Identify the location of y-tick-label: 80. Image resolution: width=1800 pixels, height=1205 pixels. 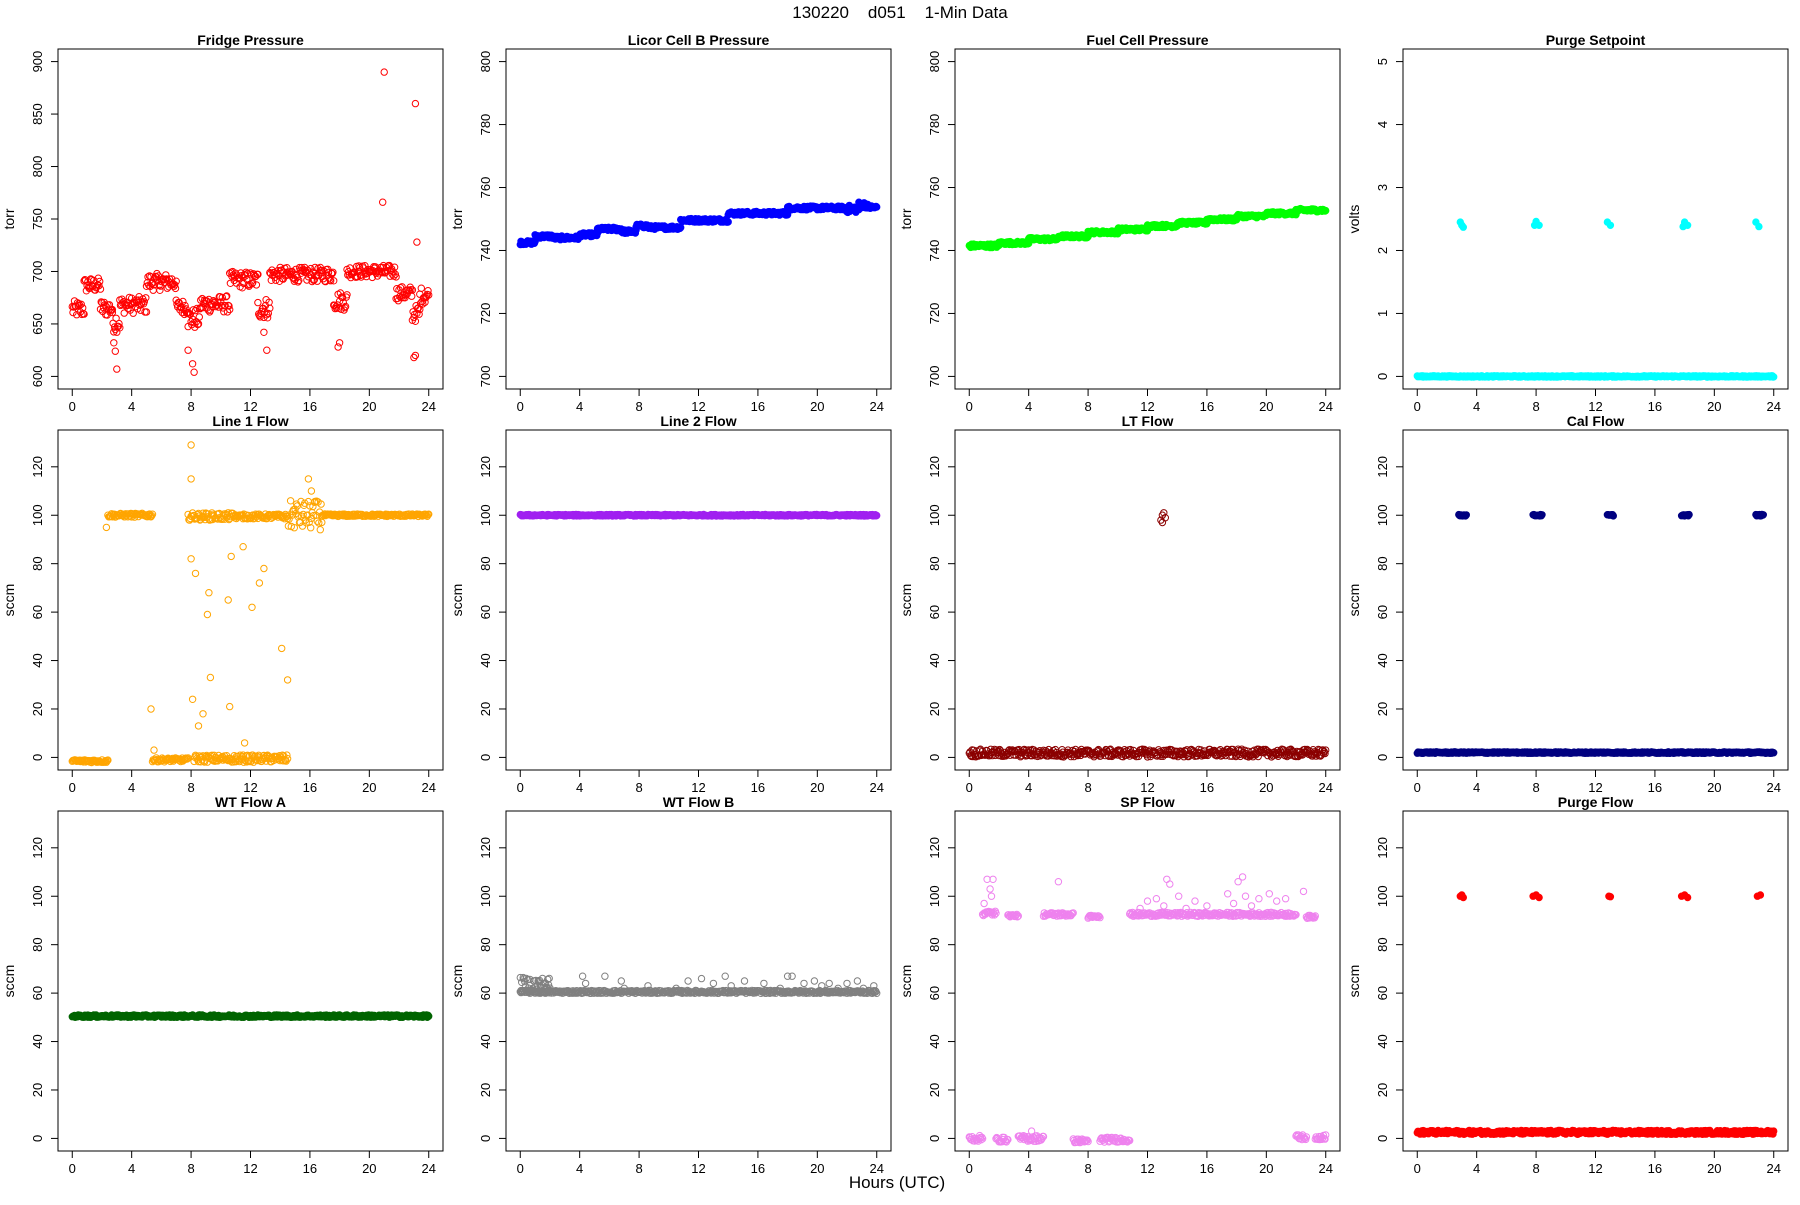
(934, 563).